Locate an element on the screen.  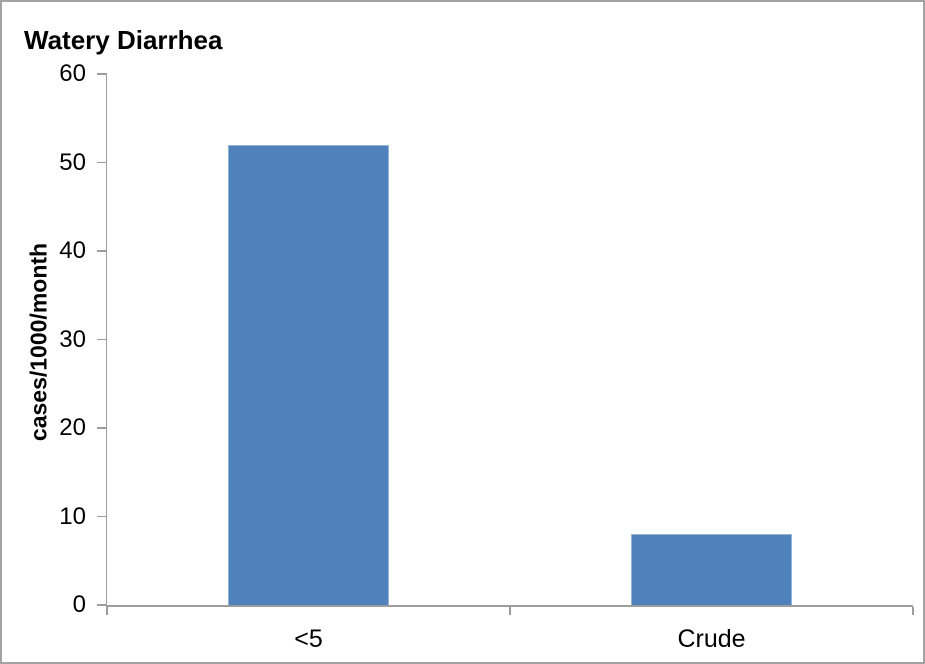
x-axis-line is located at coordinates (509, 606).